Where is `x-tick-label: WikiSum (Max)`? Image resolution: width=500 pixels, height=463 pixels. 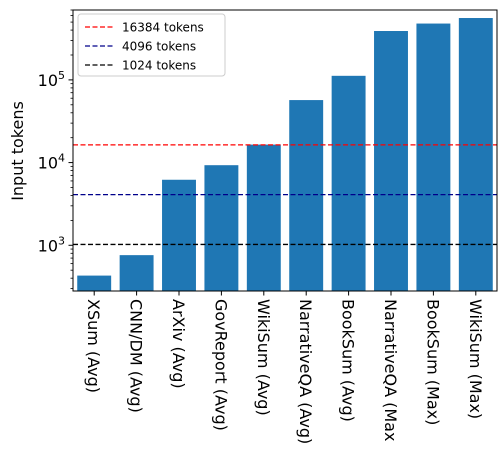 x-tick-label: WikiSum (Max) is located at coordinates (475, 359).